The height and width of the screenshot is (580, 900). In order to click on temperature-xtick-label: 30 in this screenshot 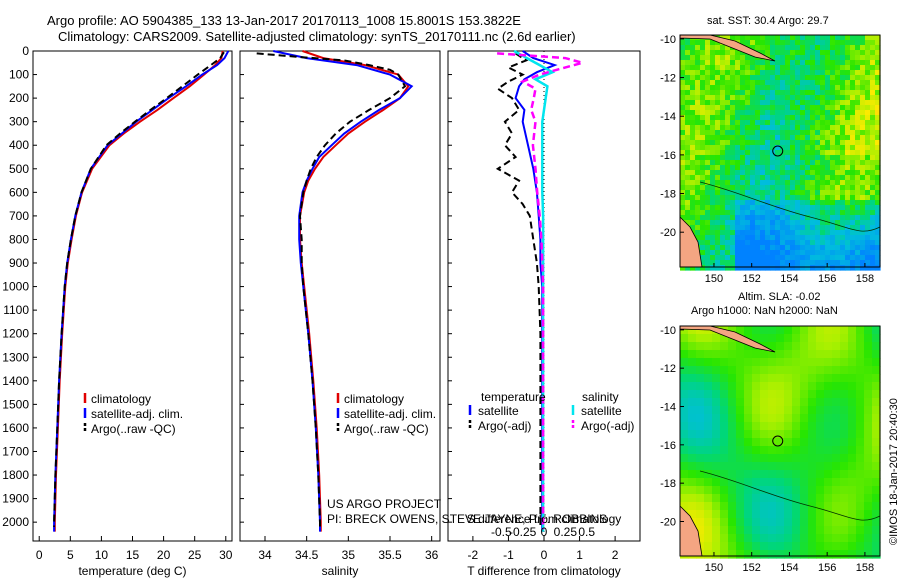, I will do `click(226, 555)`.